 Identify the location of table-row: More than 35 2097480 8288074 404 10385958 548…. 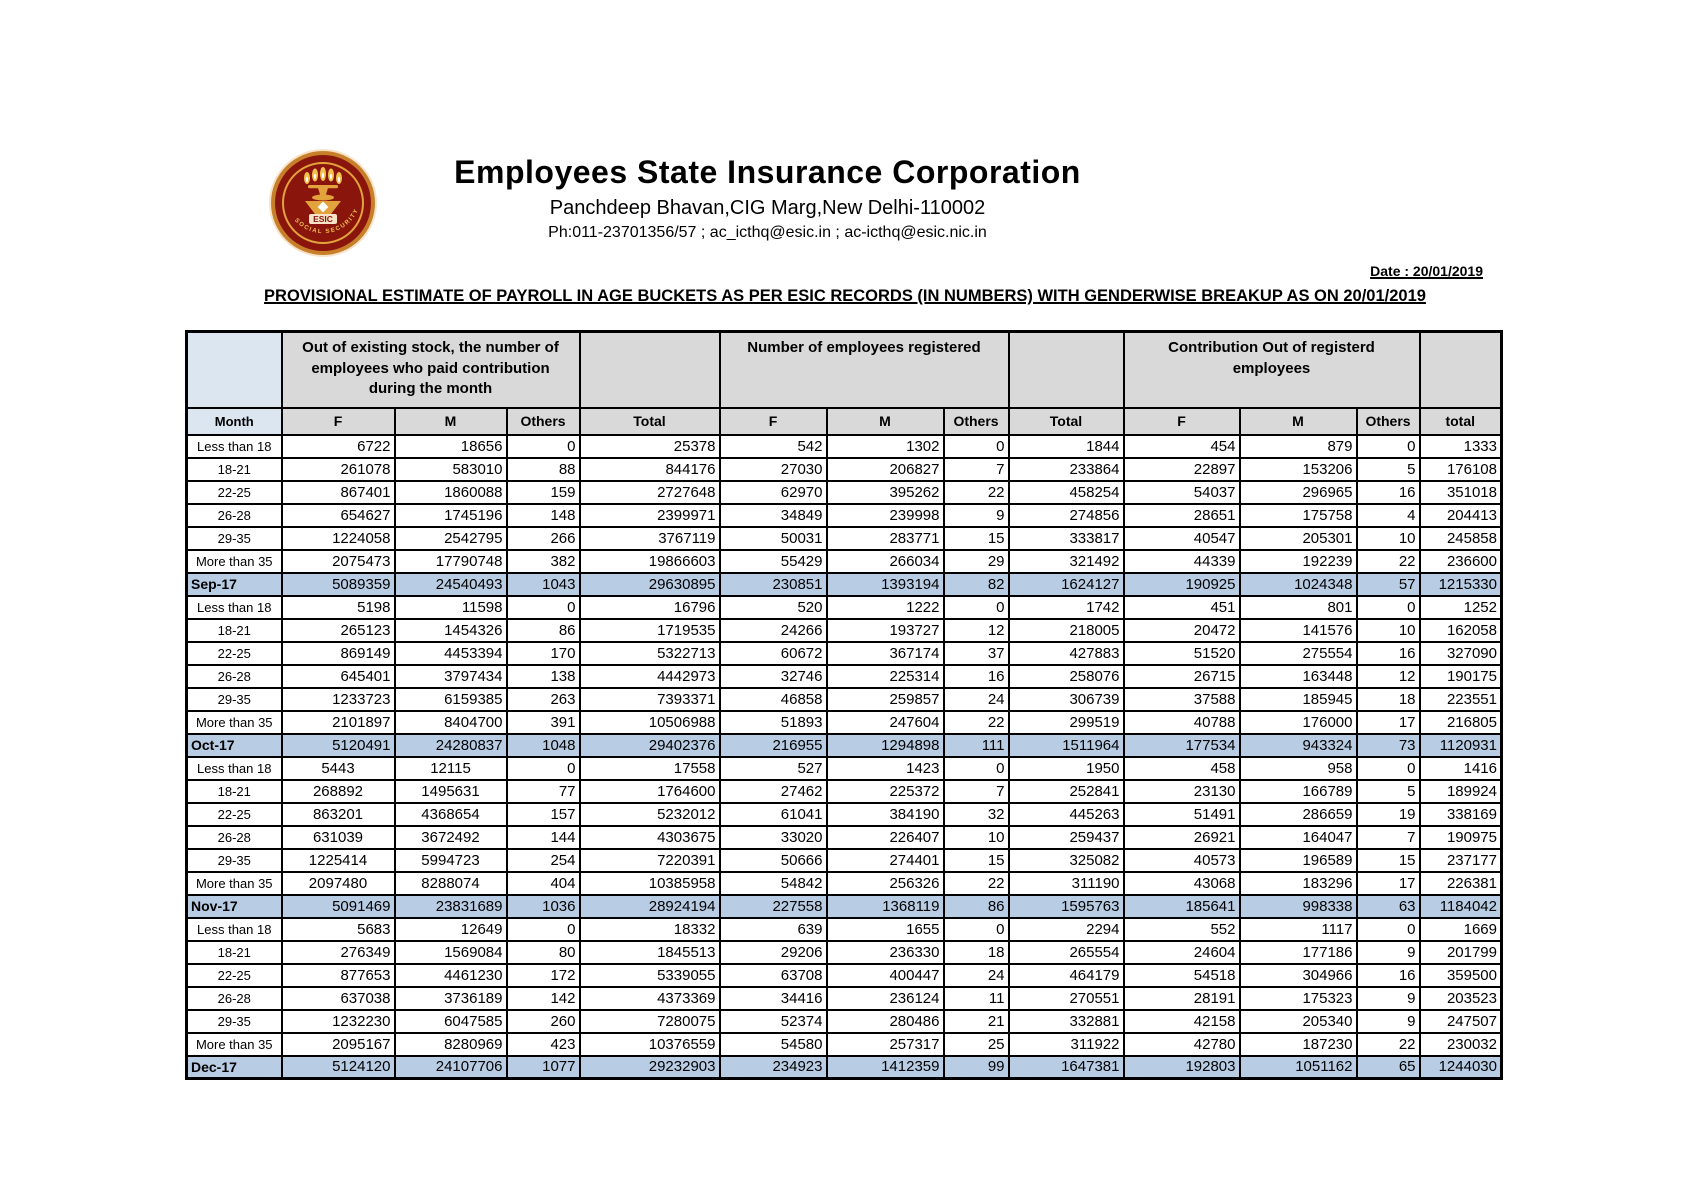
(844, 883).